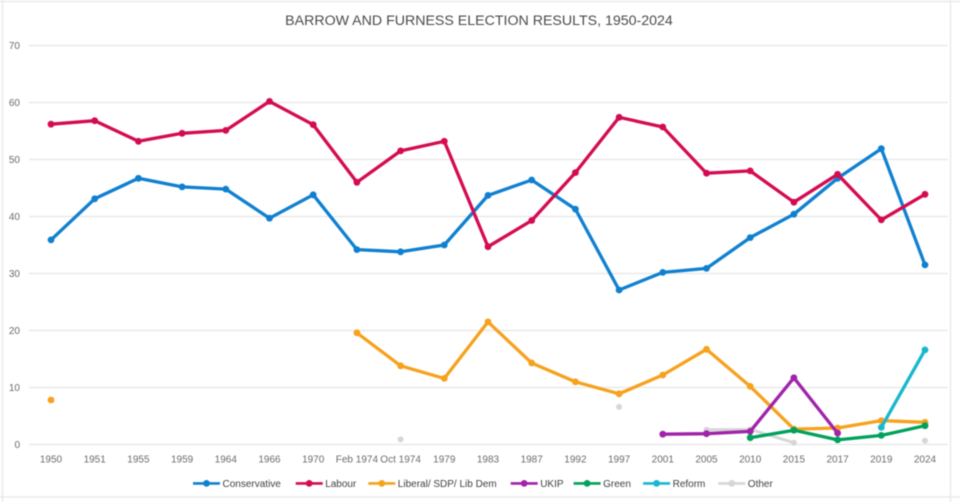  Describe the element at coordinates (15, 388) in the screenshot. I see `svg-text: 10` at that location.